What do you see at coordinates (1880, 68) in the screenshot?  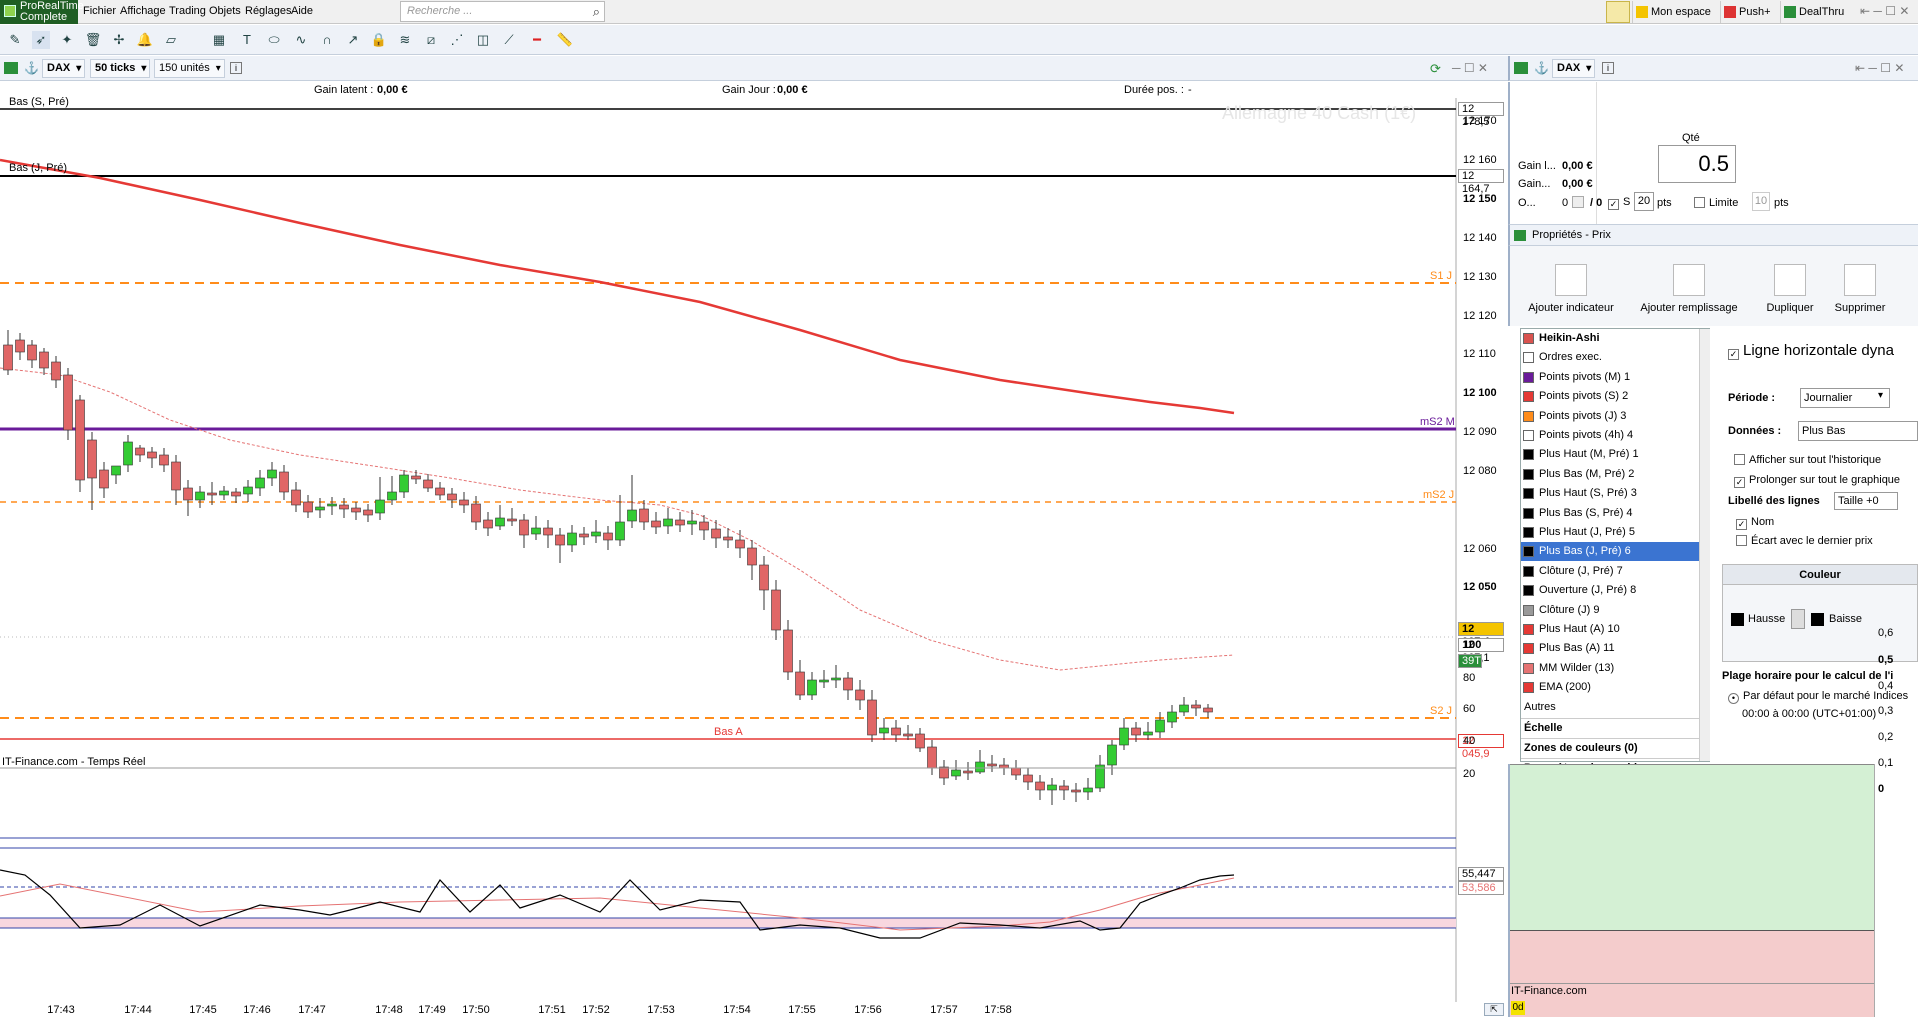 I see `order-window-controls: ⇤ ─ ☐ ✕` at bounding box center [1880, 68].